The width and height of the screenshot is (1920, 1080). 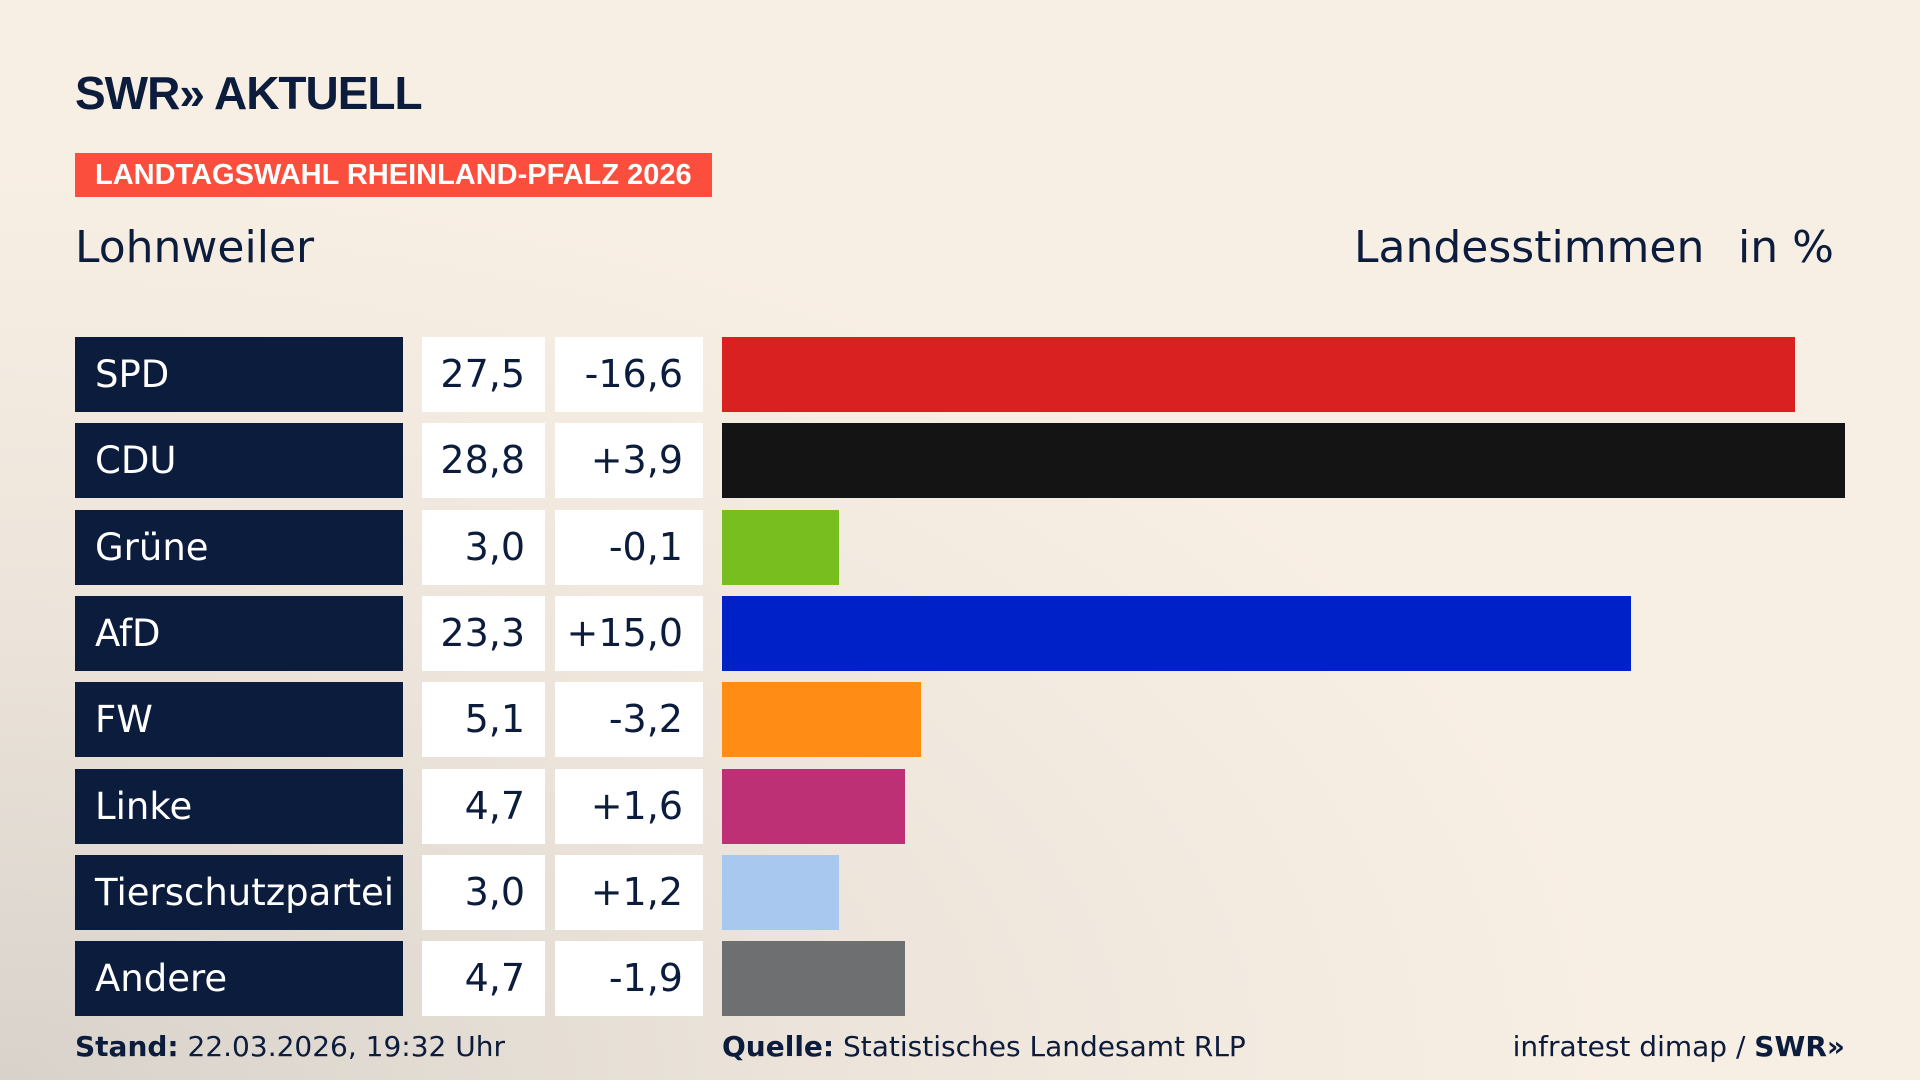 I want to click on stand: Stand: 22.03.2026, 19:32 Uhr, so click(x=290, y=1046).